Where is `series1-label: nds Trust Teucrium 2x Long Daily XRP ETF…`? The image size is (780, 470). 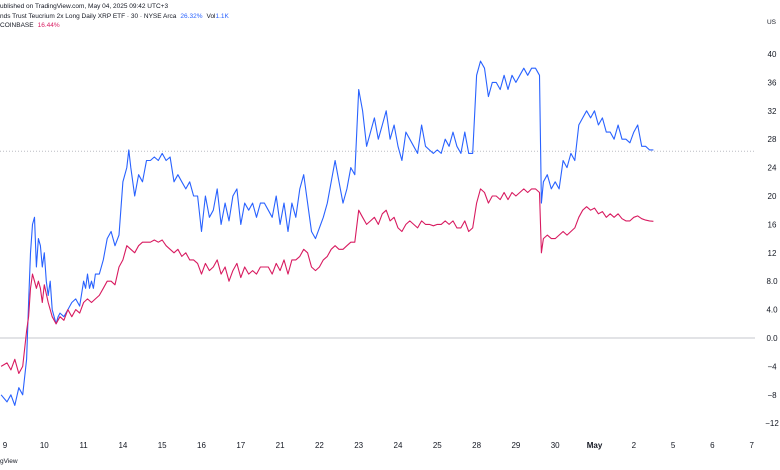
series1-label: nds Trust Teucrium 2x Long Daily XRP ETF… is located at coordinates (88, 16).